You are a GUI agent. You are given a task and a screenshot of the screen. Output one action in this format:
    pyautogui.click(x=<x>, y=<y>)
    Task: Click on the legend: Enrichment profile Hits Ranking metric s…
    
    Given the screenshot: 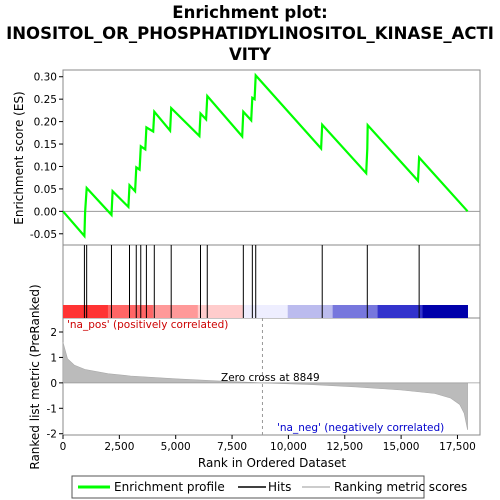 What is the action you would take?
    pyautogui.click(x=269, y=487)
    